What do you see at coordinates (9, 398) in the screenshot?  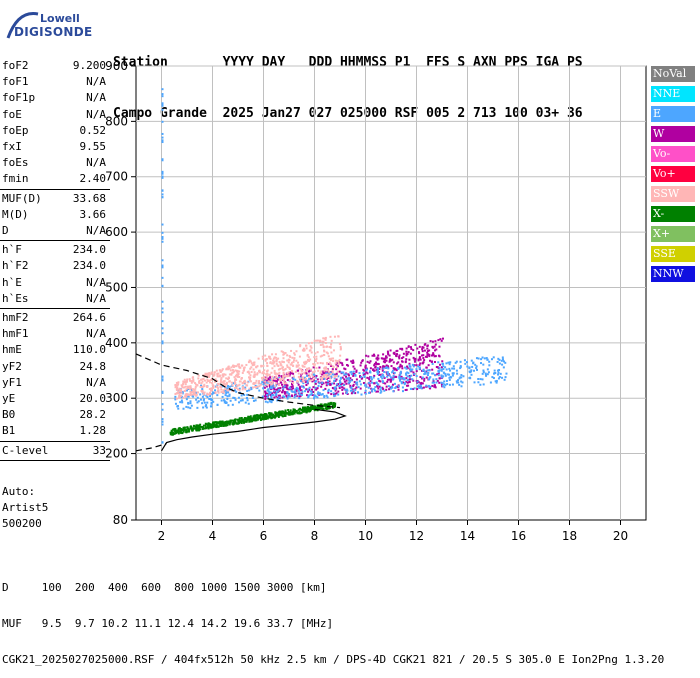 I see `param-label: yE` at bounding box center [9, 398].